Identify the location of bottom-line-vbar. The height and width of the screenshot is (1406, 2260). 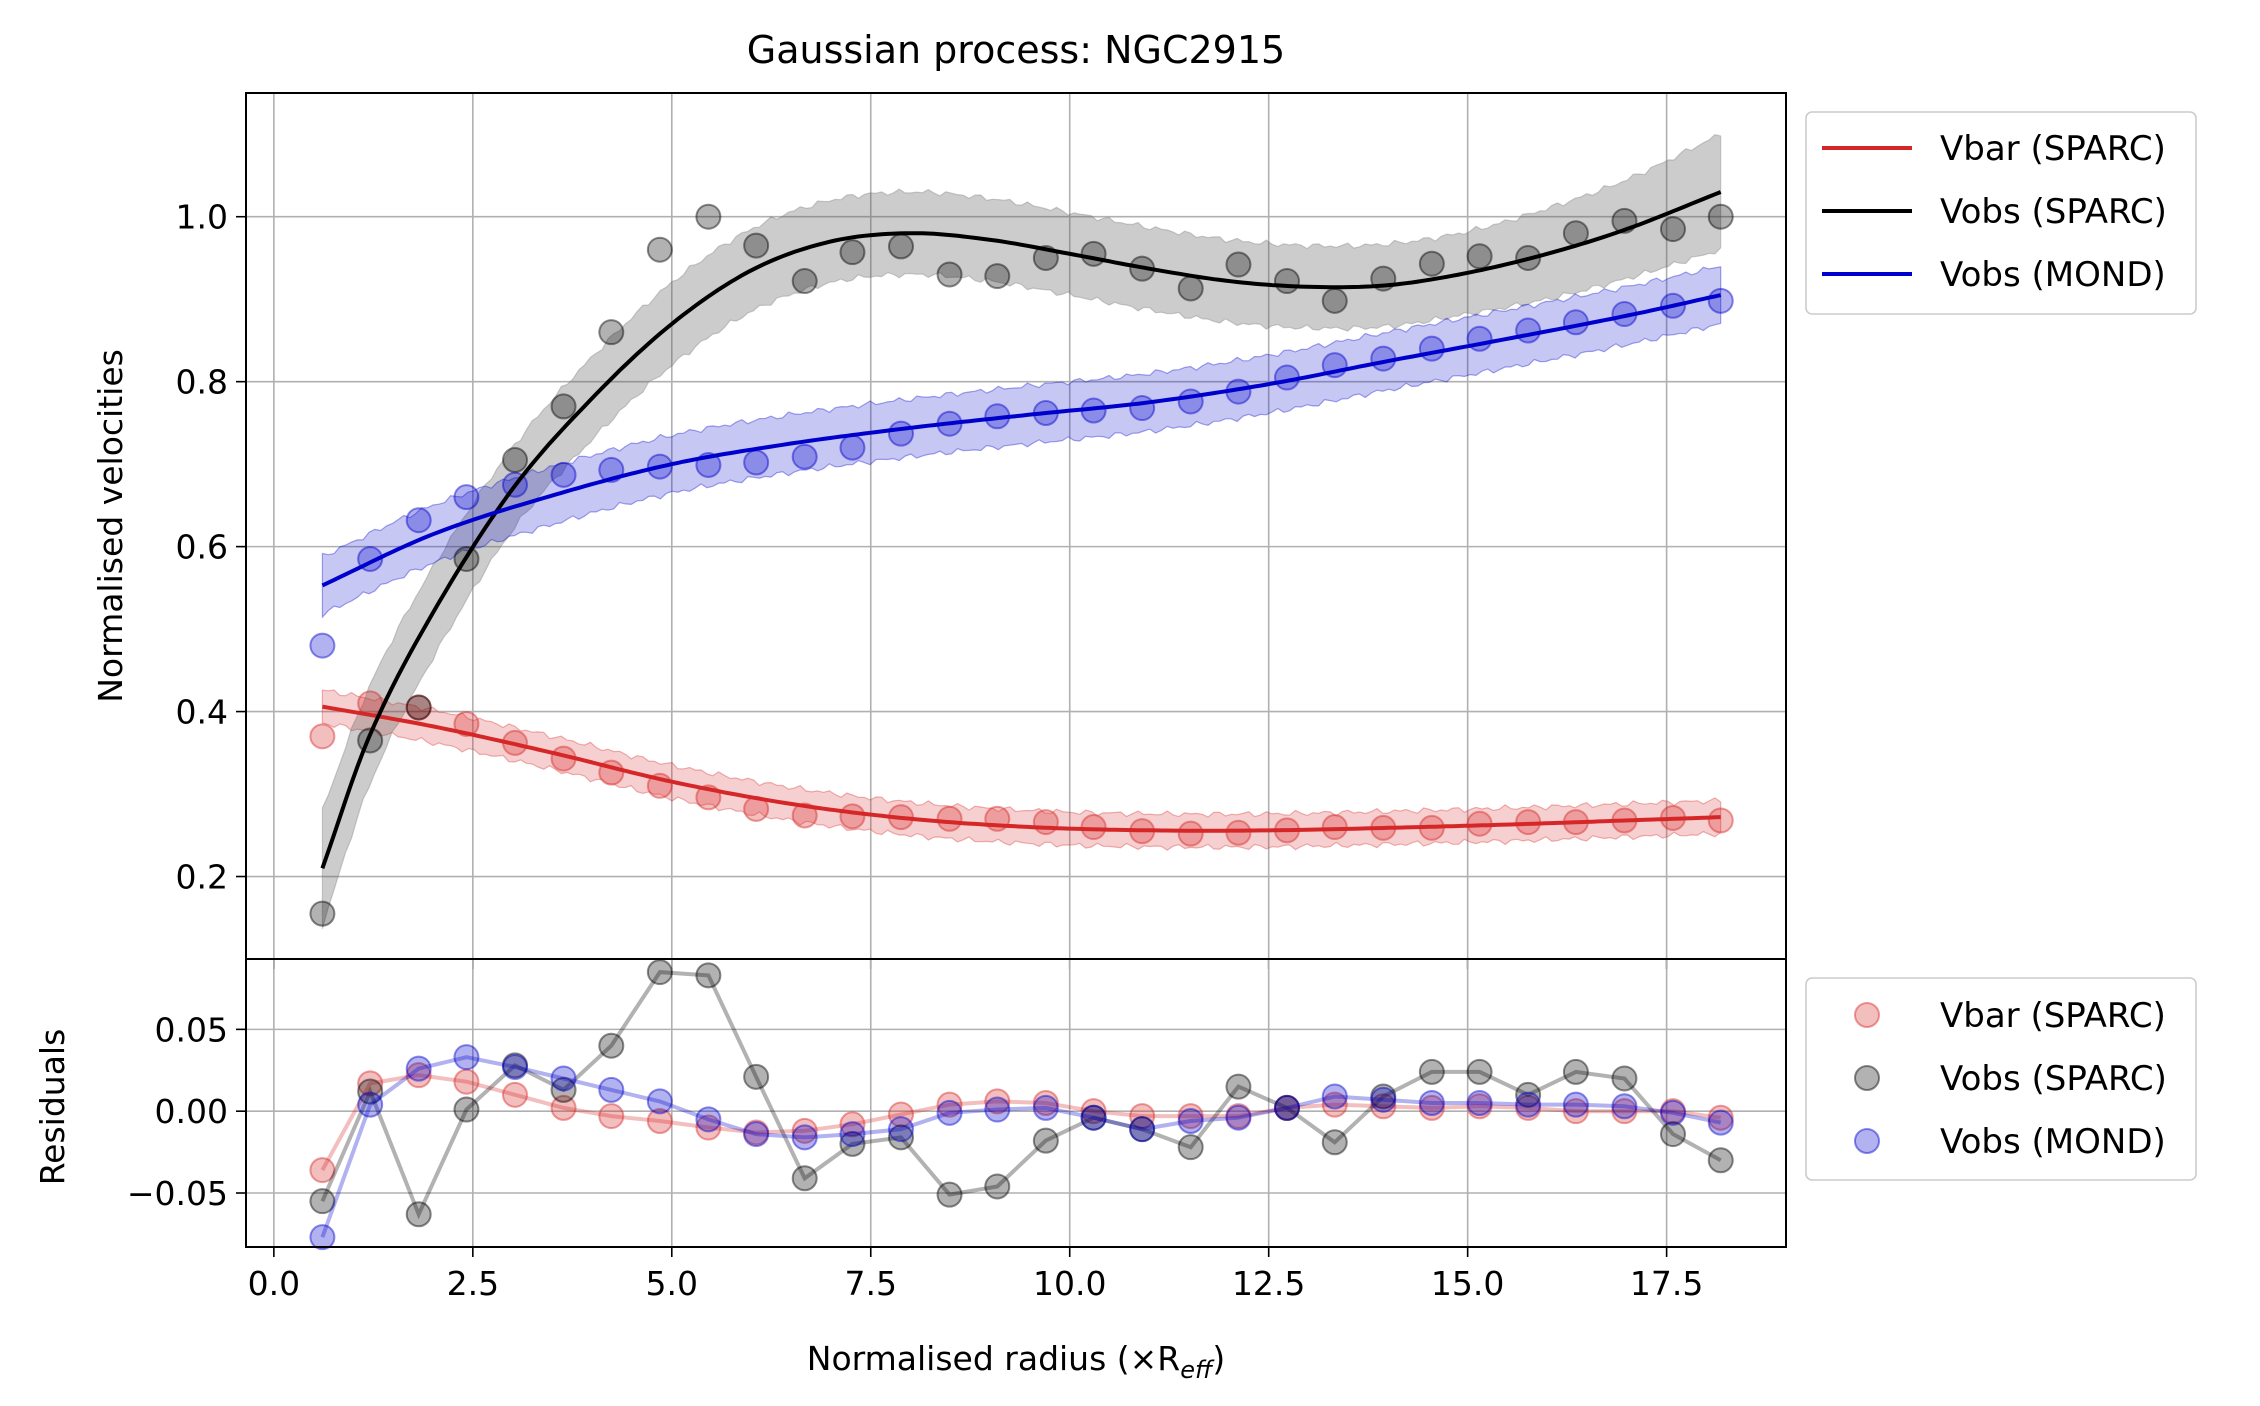
(1020, 1122).